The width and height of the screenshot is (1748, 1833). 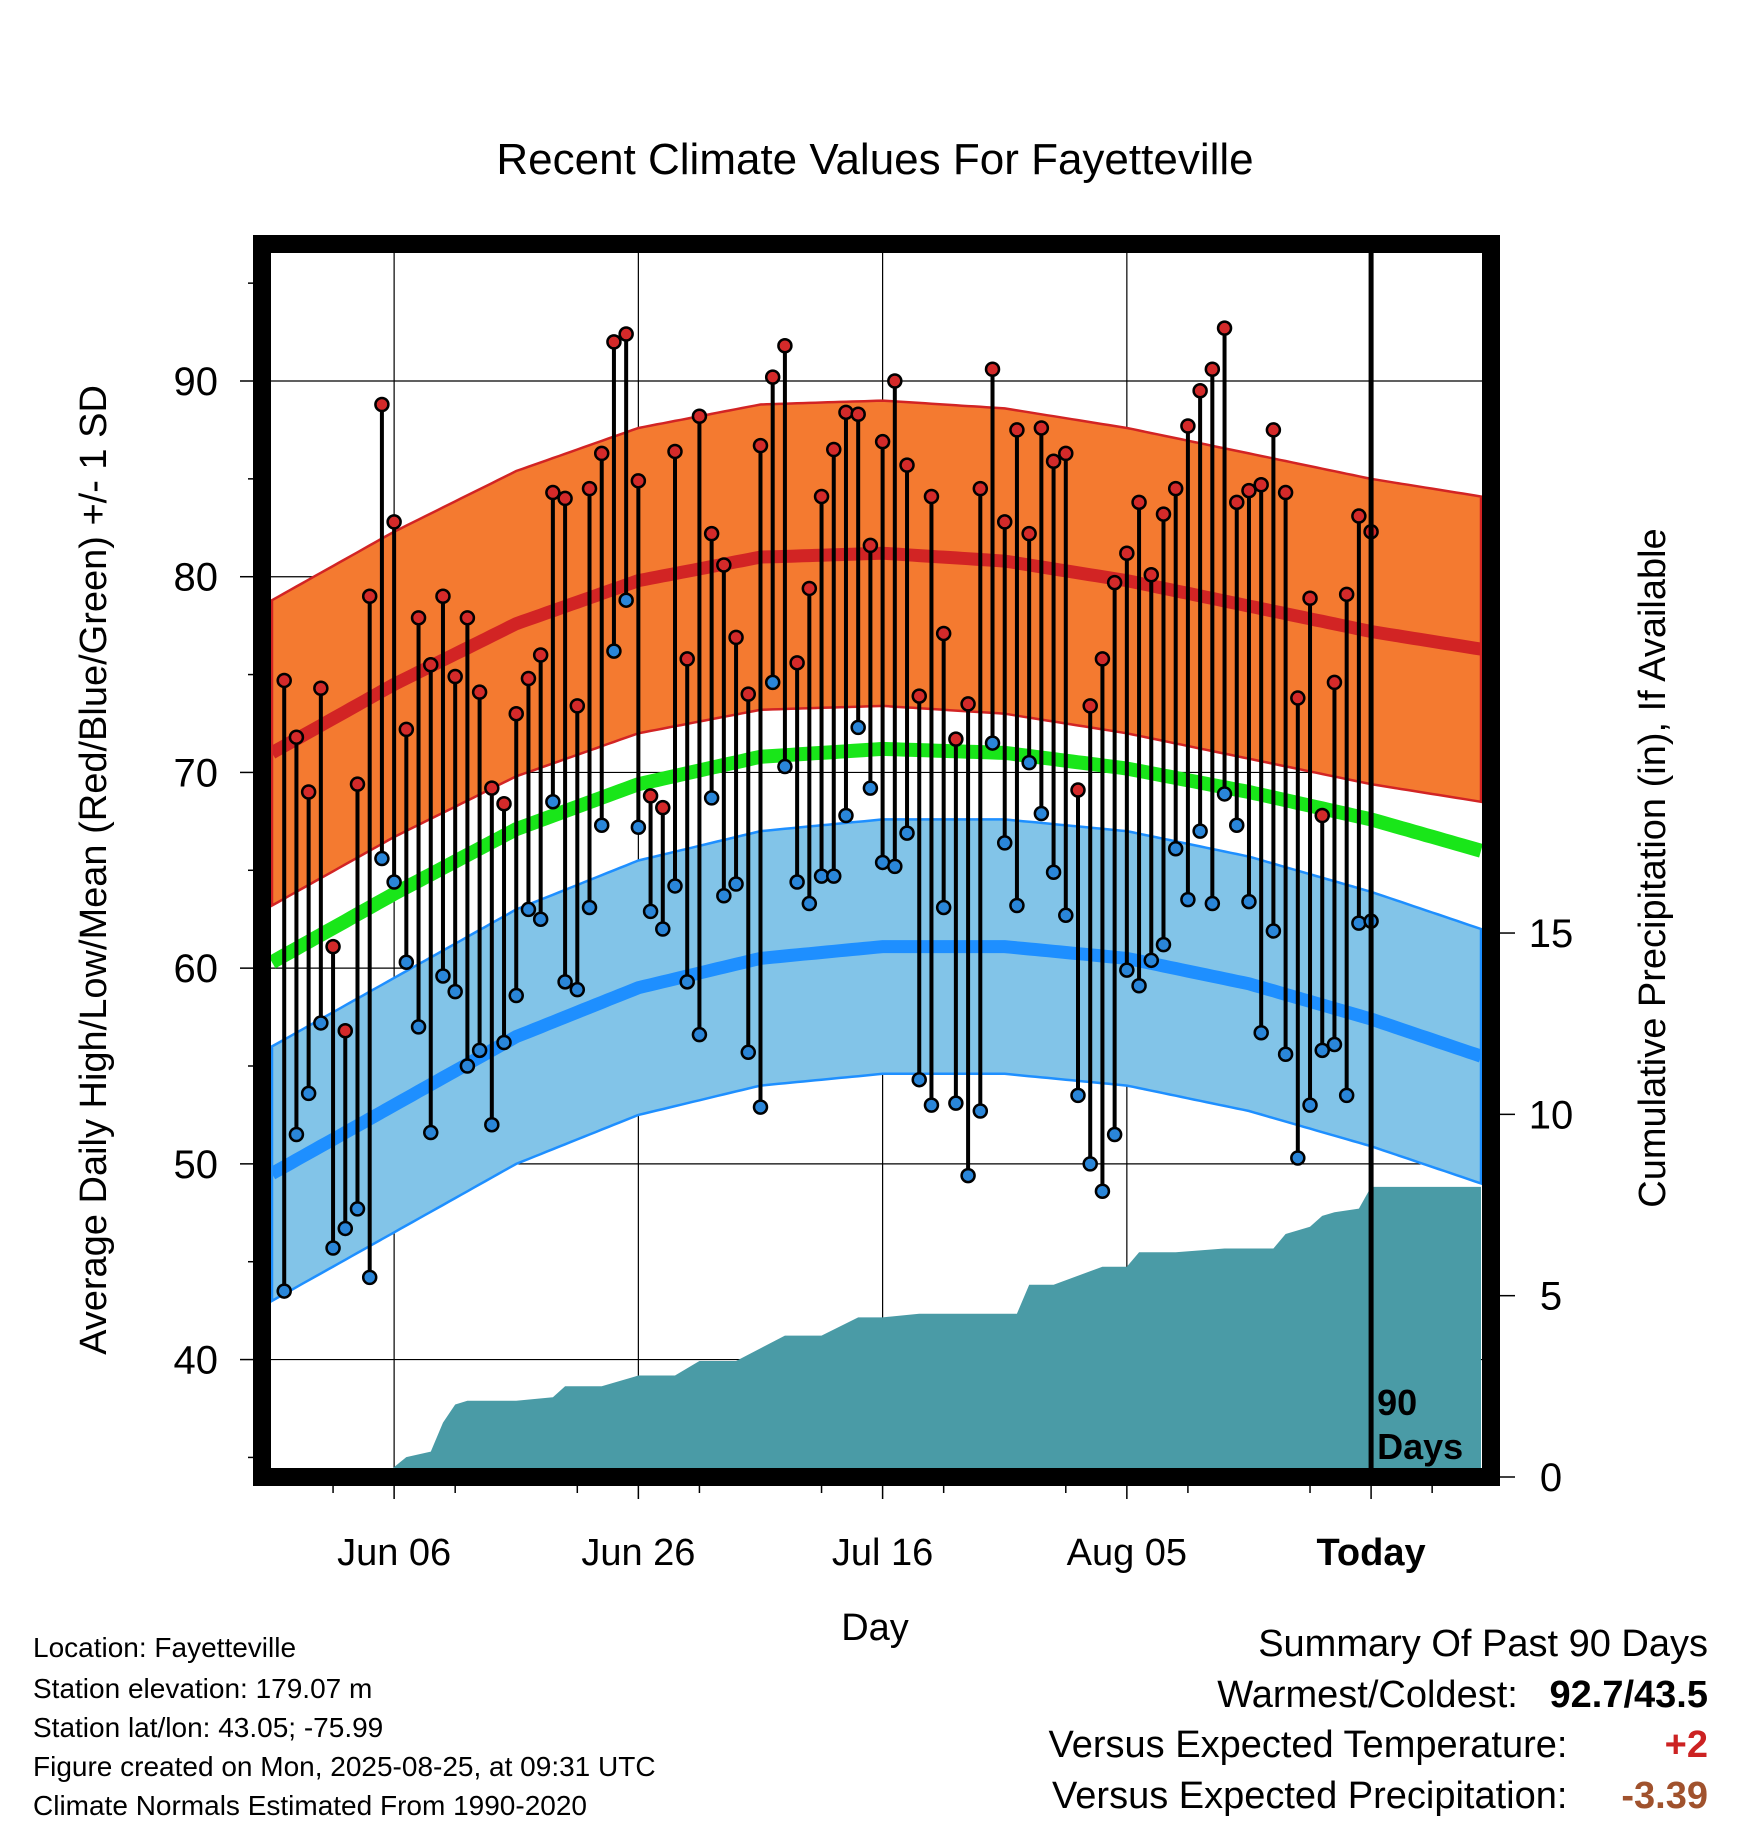 What do you see at coordinates (196, 1361) in the screenshot?
I see `y-tick-label: 40` at bounding box center [196, 1361].